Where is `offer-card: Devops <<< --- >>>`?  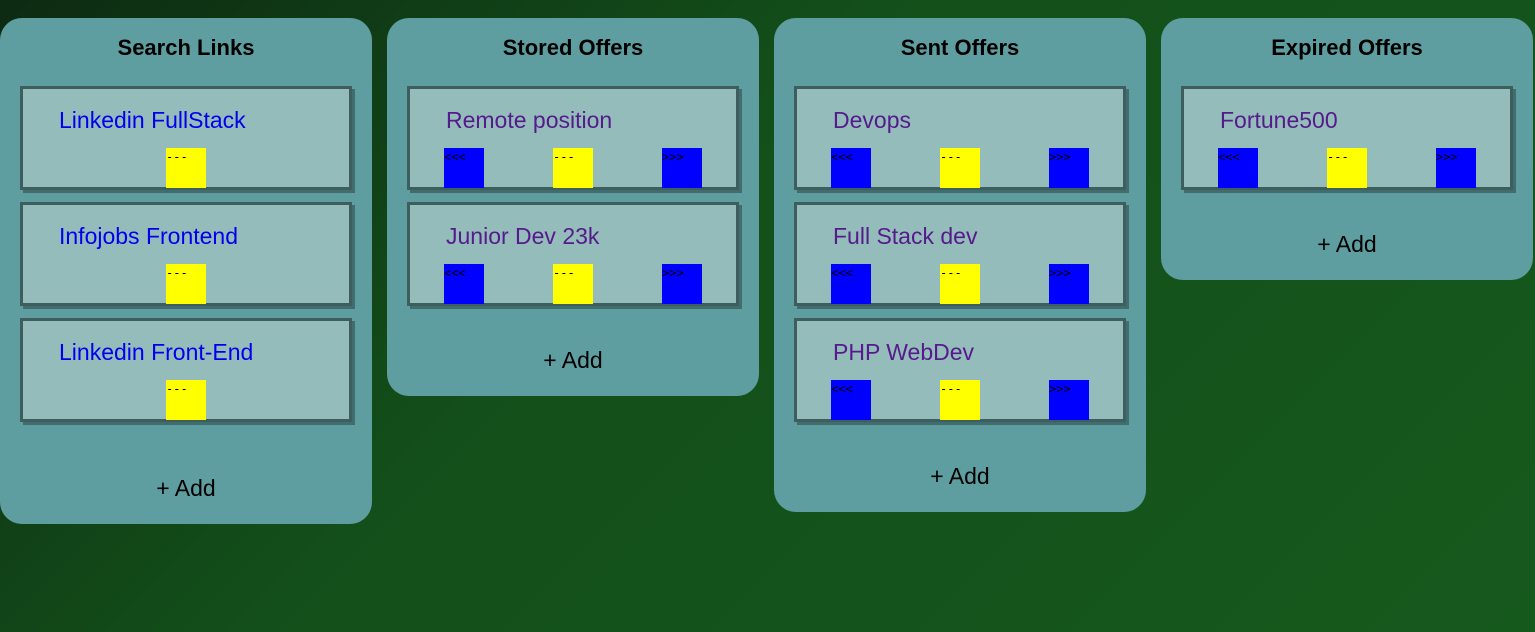 offer-card: Devops <<< --- >>> is located at coordinates (960, 138).